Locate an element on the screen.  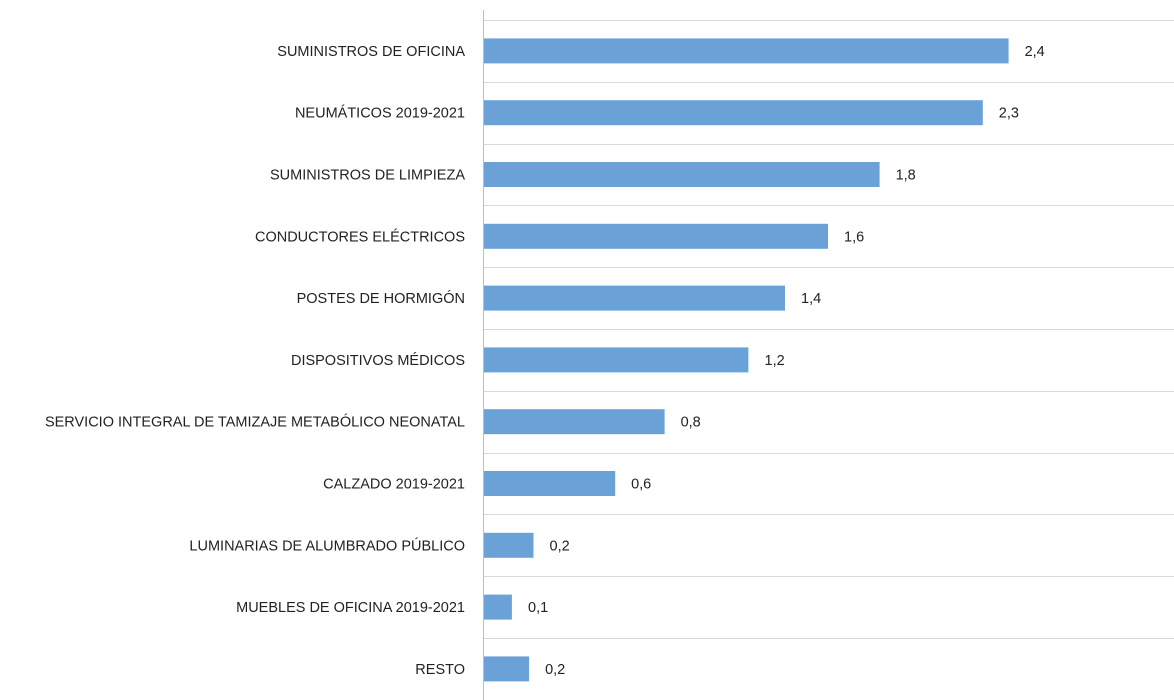
data-label: 0,8 is located at coordinates (691, 423).